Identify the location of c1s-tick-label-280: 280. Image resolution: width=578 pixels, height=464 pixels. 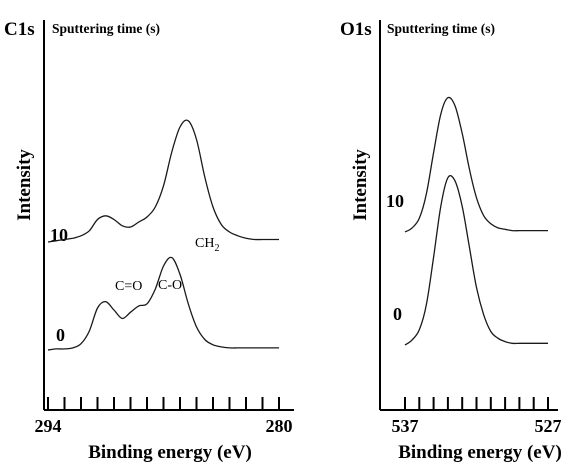
(279, 426).